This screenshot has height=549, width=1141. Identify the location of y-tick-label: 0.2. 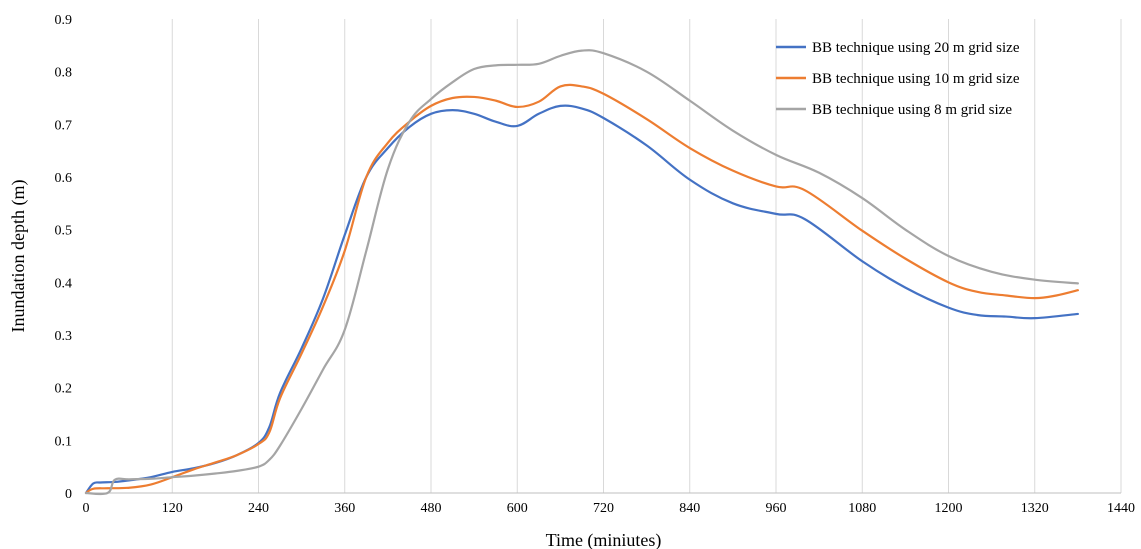
(64, 389).